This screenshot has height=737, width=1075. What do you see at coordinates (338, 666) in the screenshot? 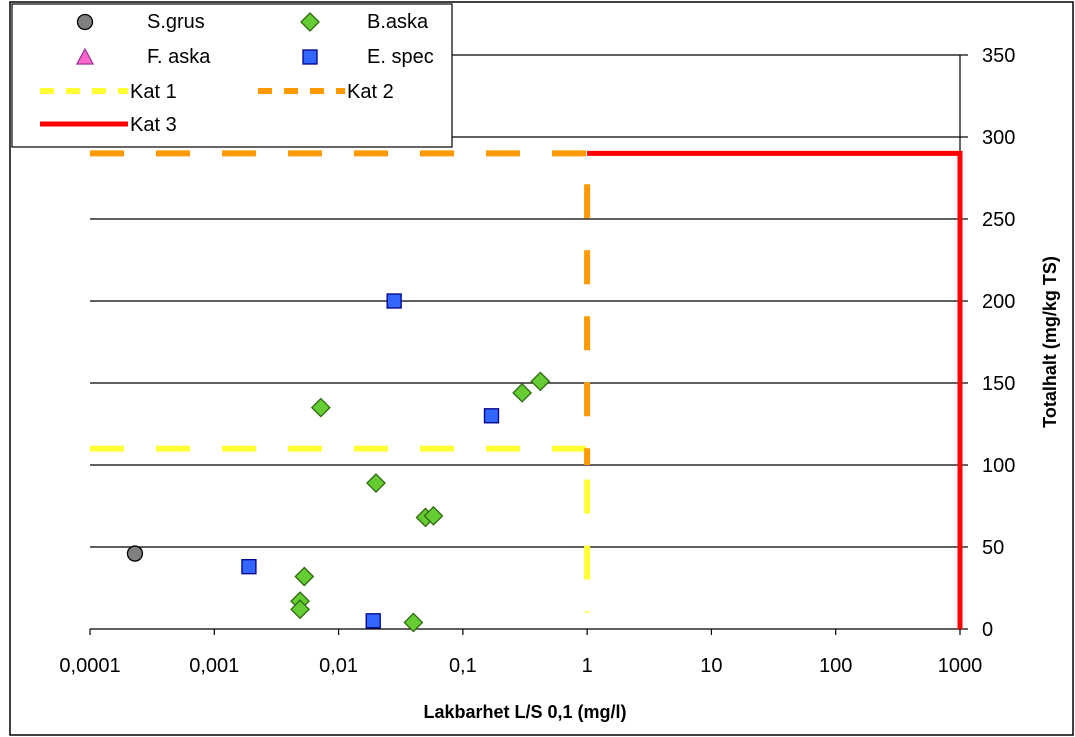
I see `x-tick-label-2: 0,01` at bounding box center [338, 666].